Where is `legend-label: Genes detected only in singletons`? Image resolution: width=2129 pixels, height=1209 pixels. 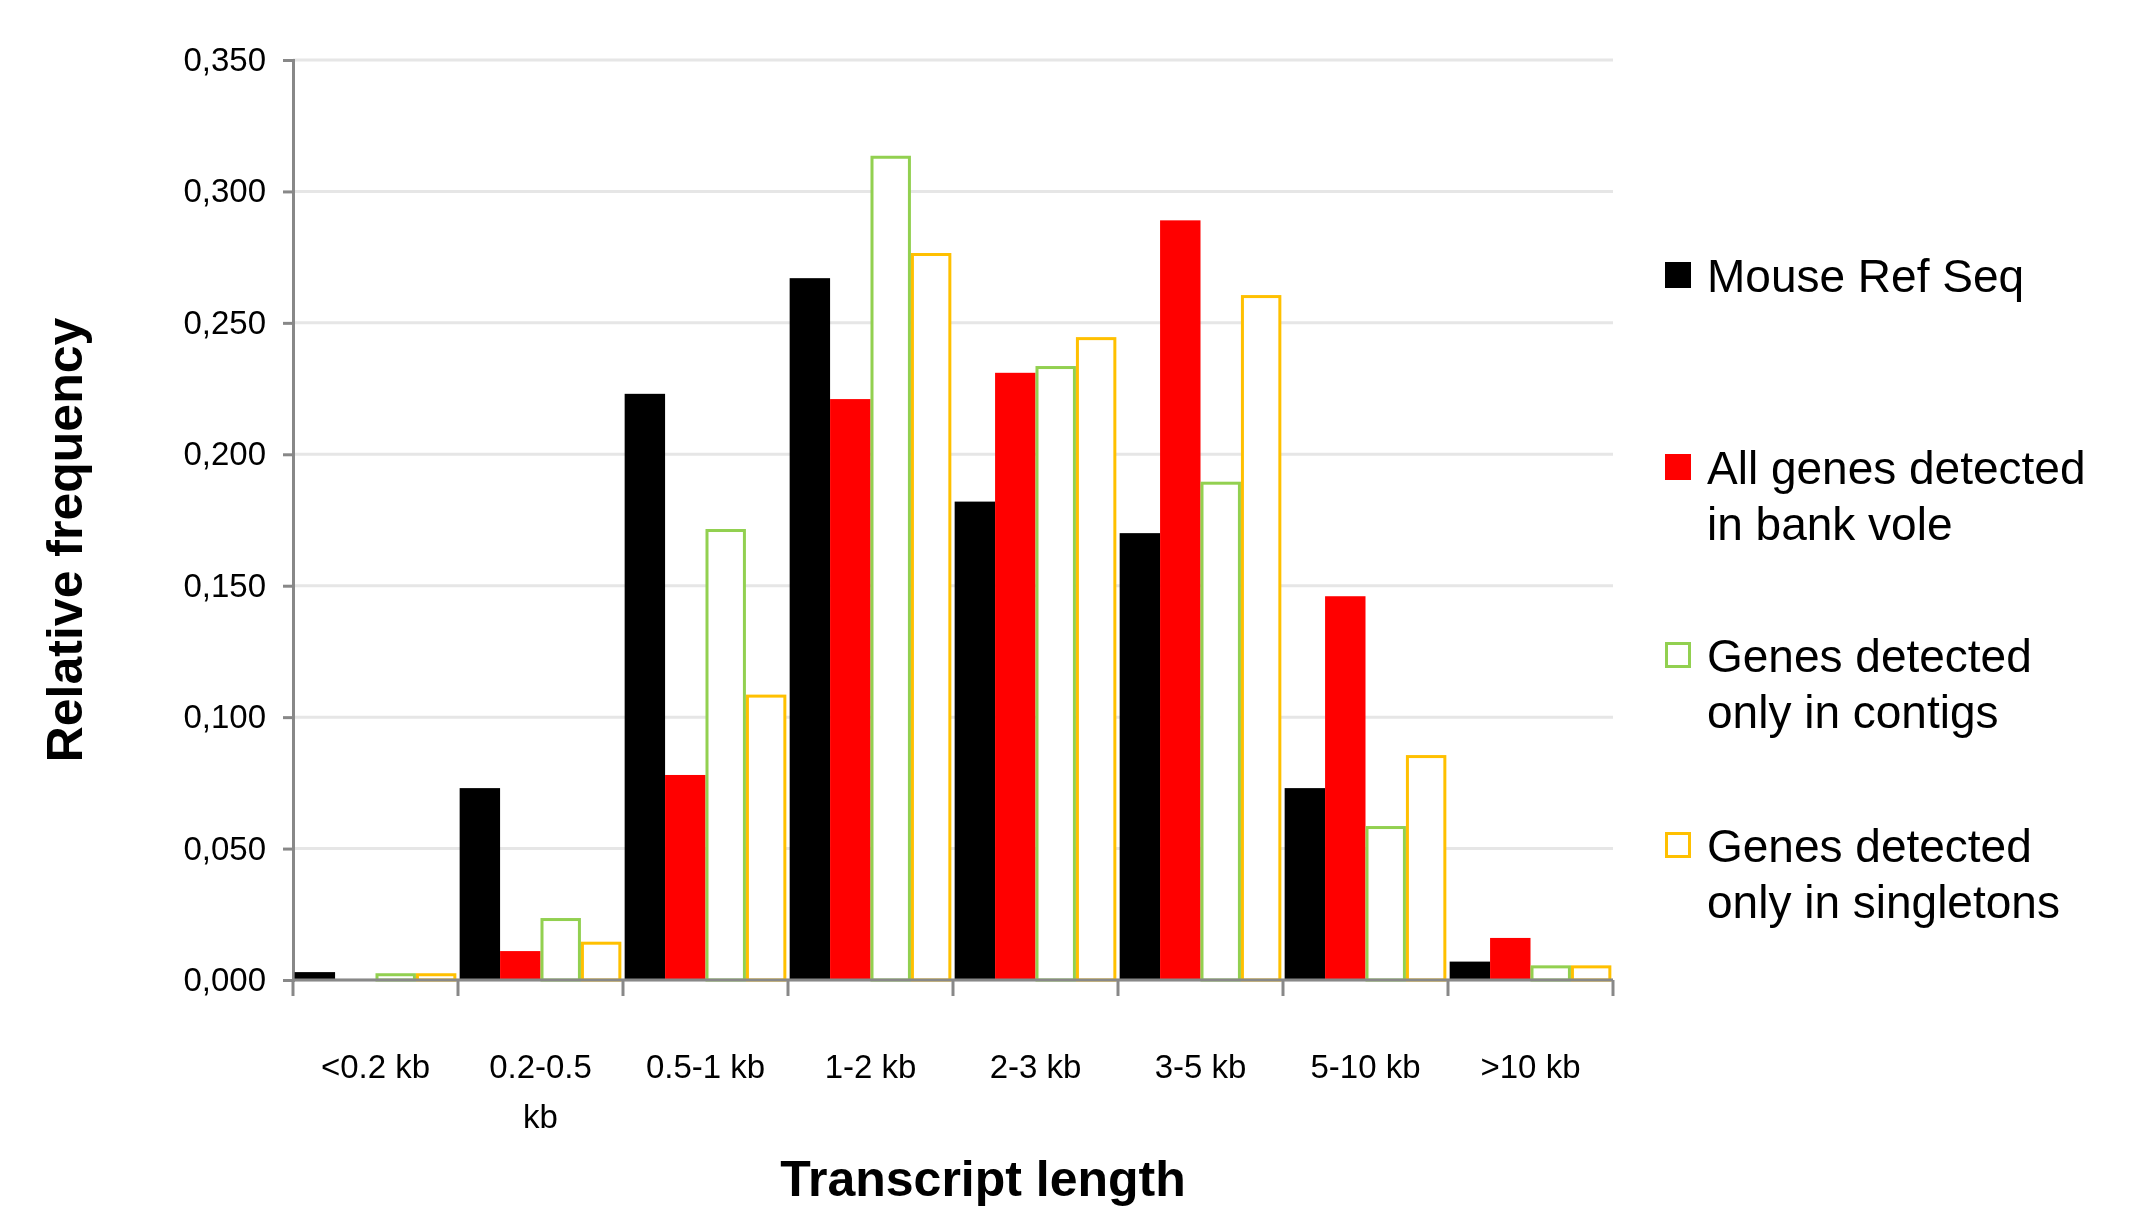 legend-label: Genes detected only in singletons is located at coordinates (1883, 874).